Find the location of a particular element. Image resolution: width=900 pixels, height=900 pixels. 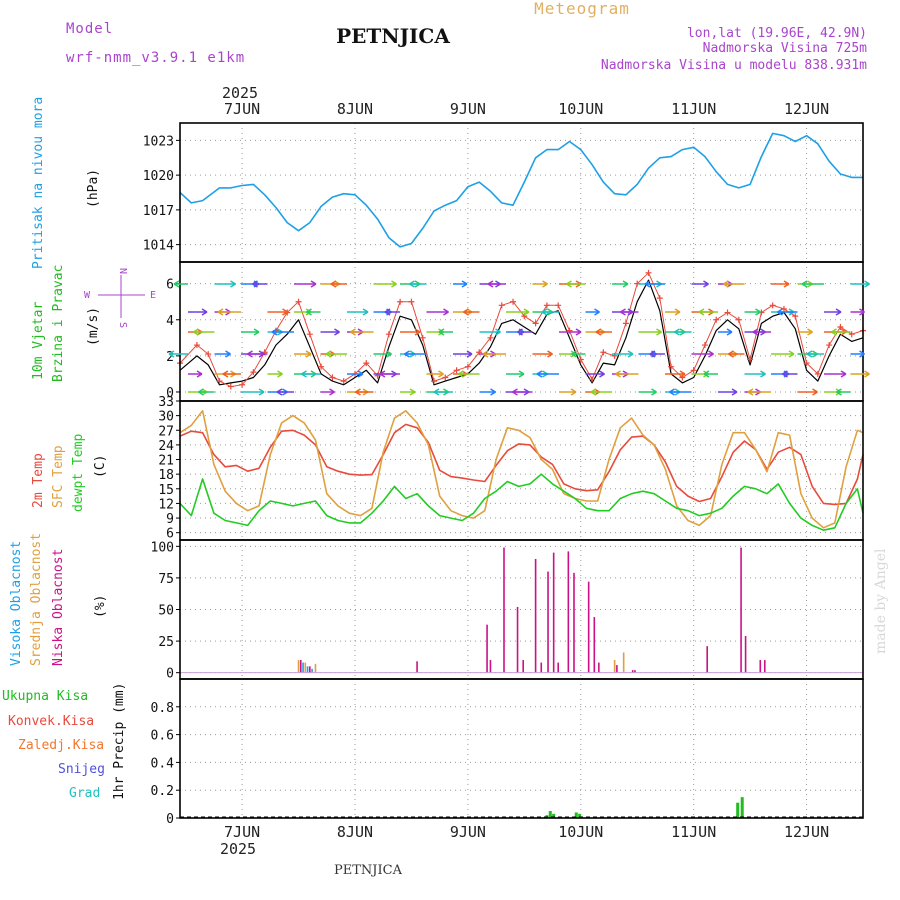

wind-ytick-label: 4 is located at coordinates (170, 321).